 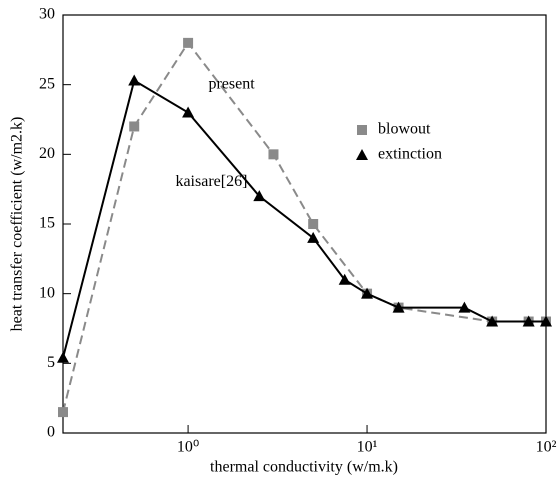 What do you see at coordinates (47, 14) in the screenshot?
I see `y-tick-label: 30` at bounding box center [47, 14].